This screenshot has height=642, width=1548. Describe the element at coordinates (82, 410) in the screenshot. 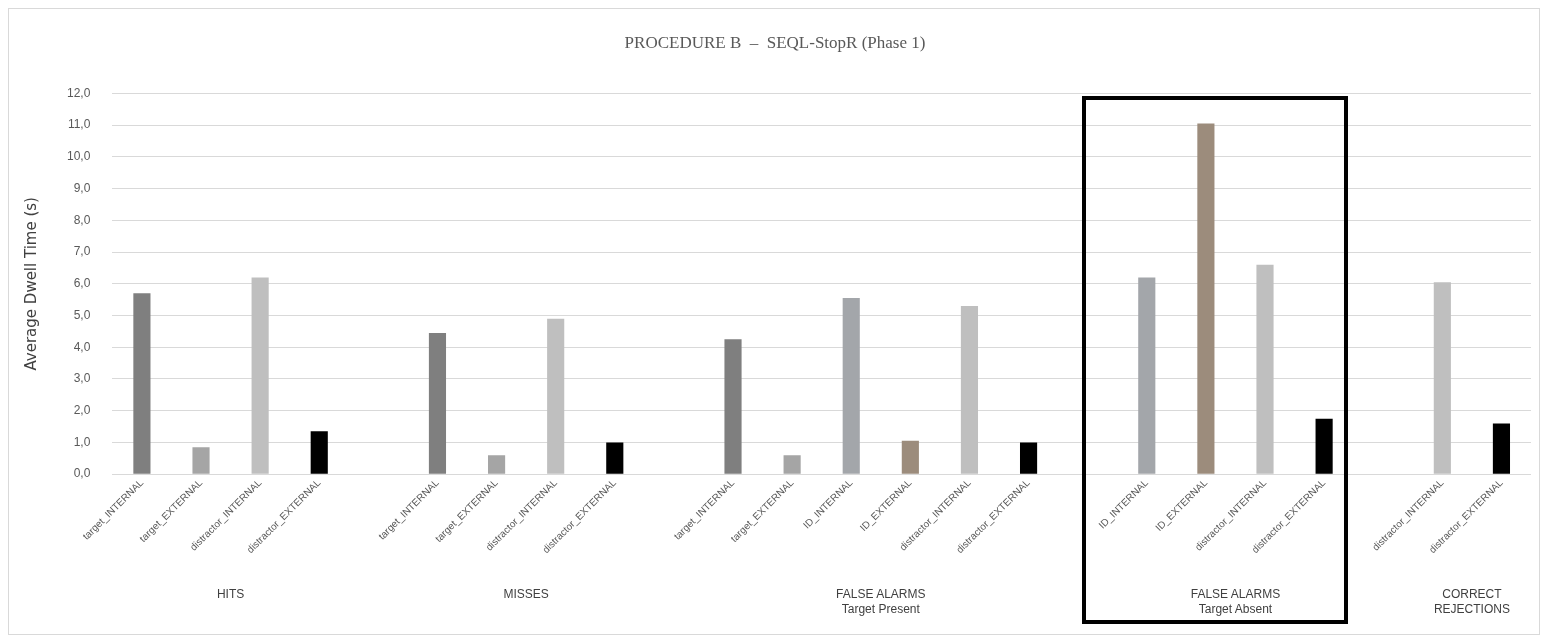

I see `y-tick-label: 2,0` at that location.